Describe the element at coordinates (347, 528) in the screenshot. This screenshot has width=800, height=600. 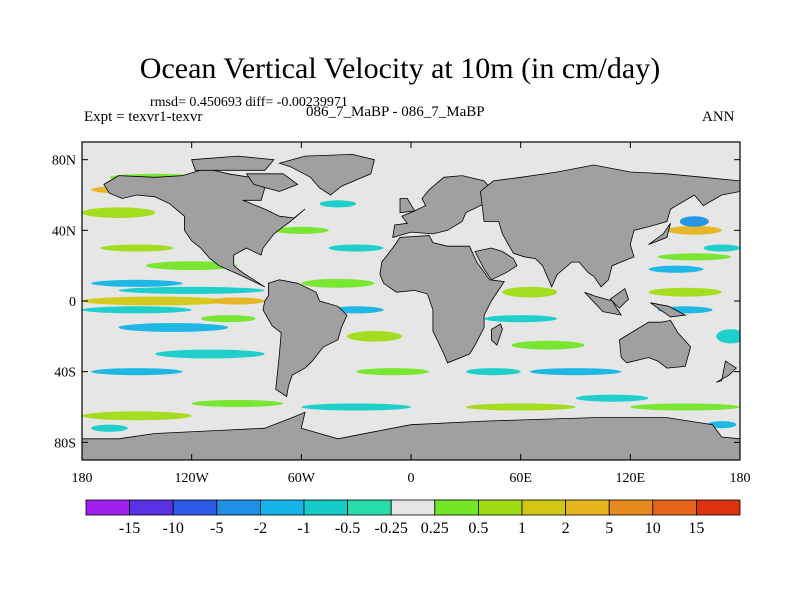
I see `colorbar-label: -0.5` at that location.